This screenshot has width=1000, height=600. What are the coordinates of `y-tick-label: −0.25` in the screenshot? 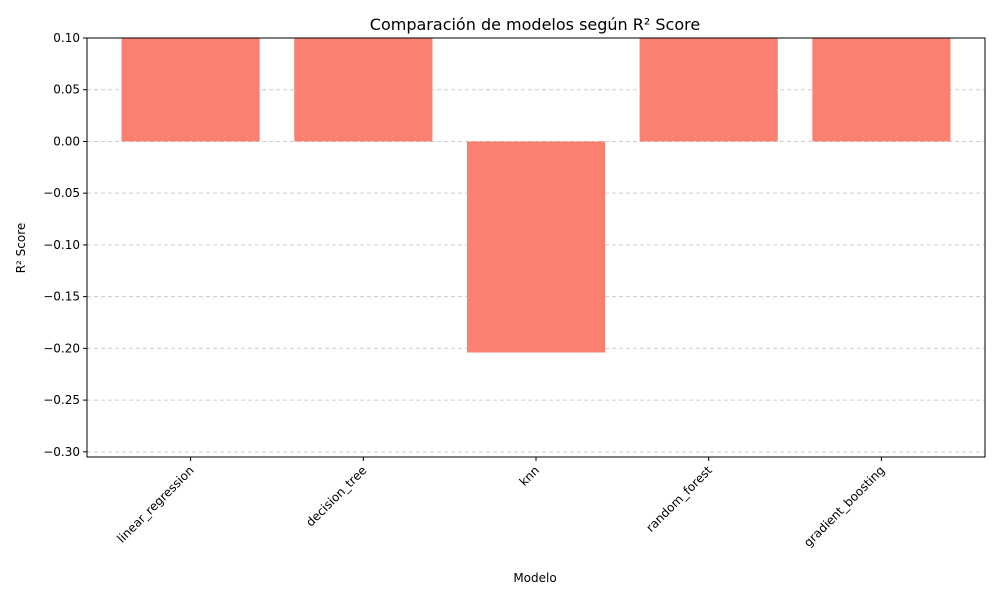 It's located at (61, 400).